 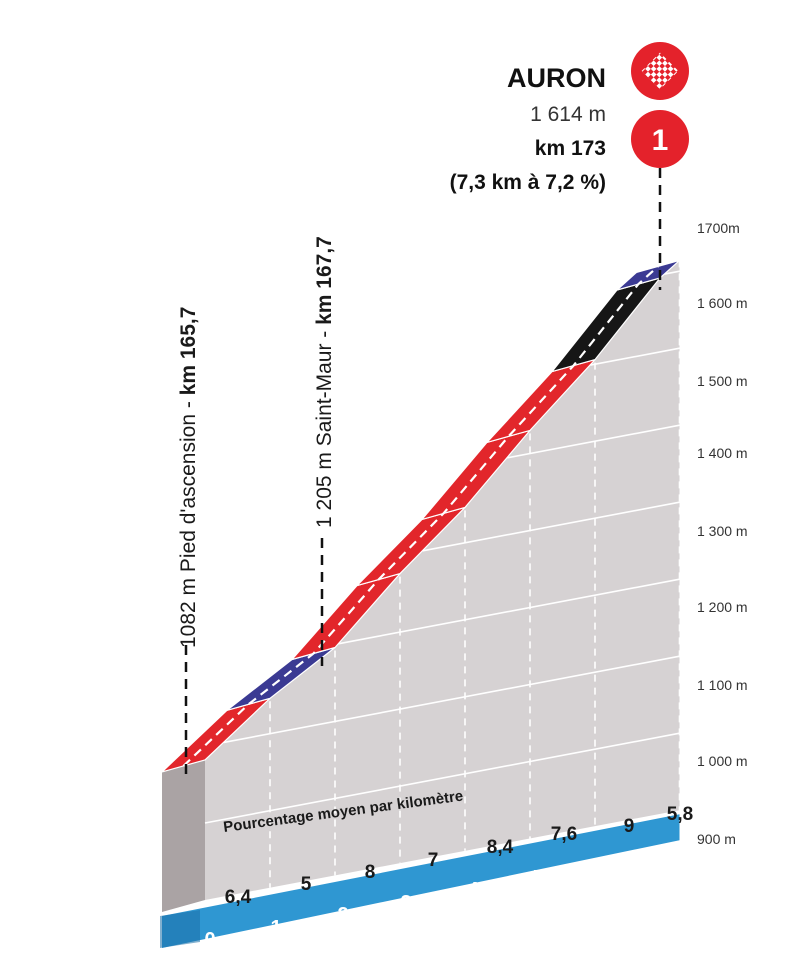 I want to click on marker-altitude: 1 205 m, so click(x=324, y=490).